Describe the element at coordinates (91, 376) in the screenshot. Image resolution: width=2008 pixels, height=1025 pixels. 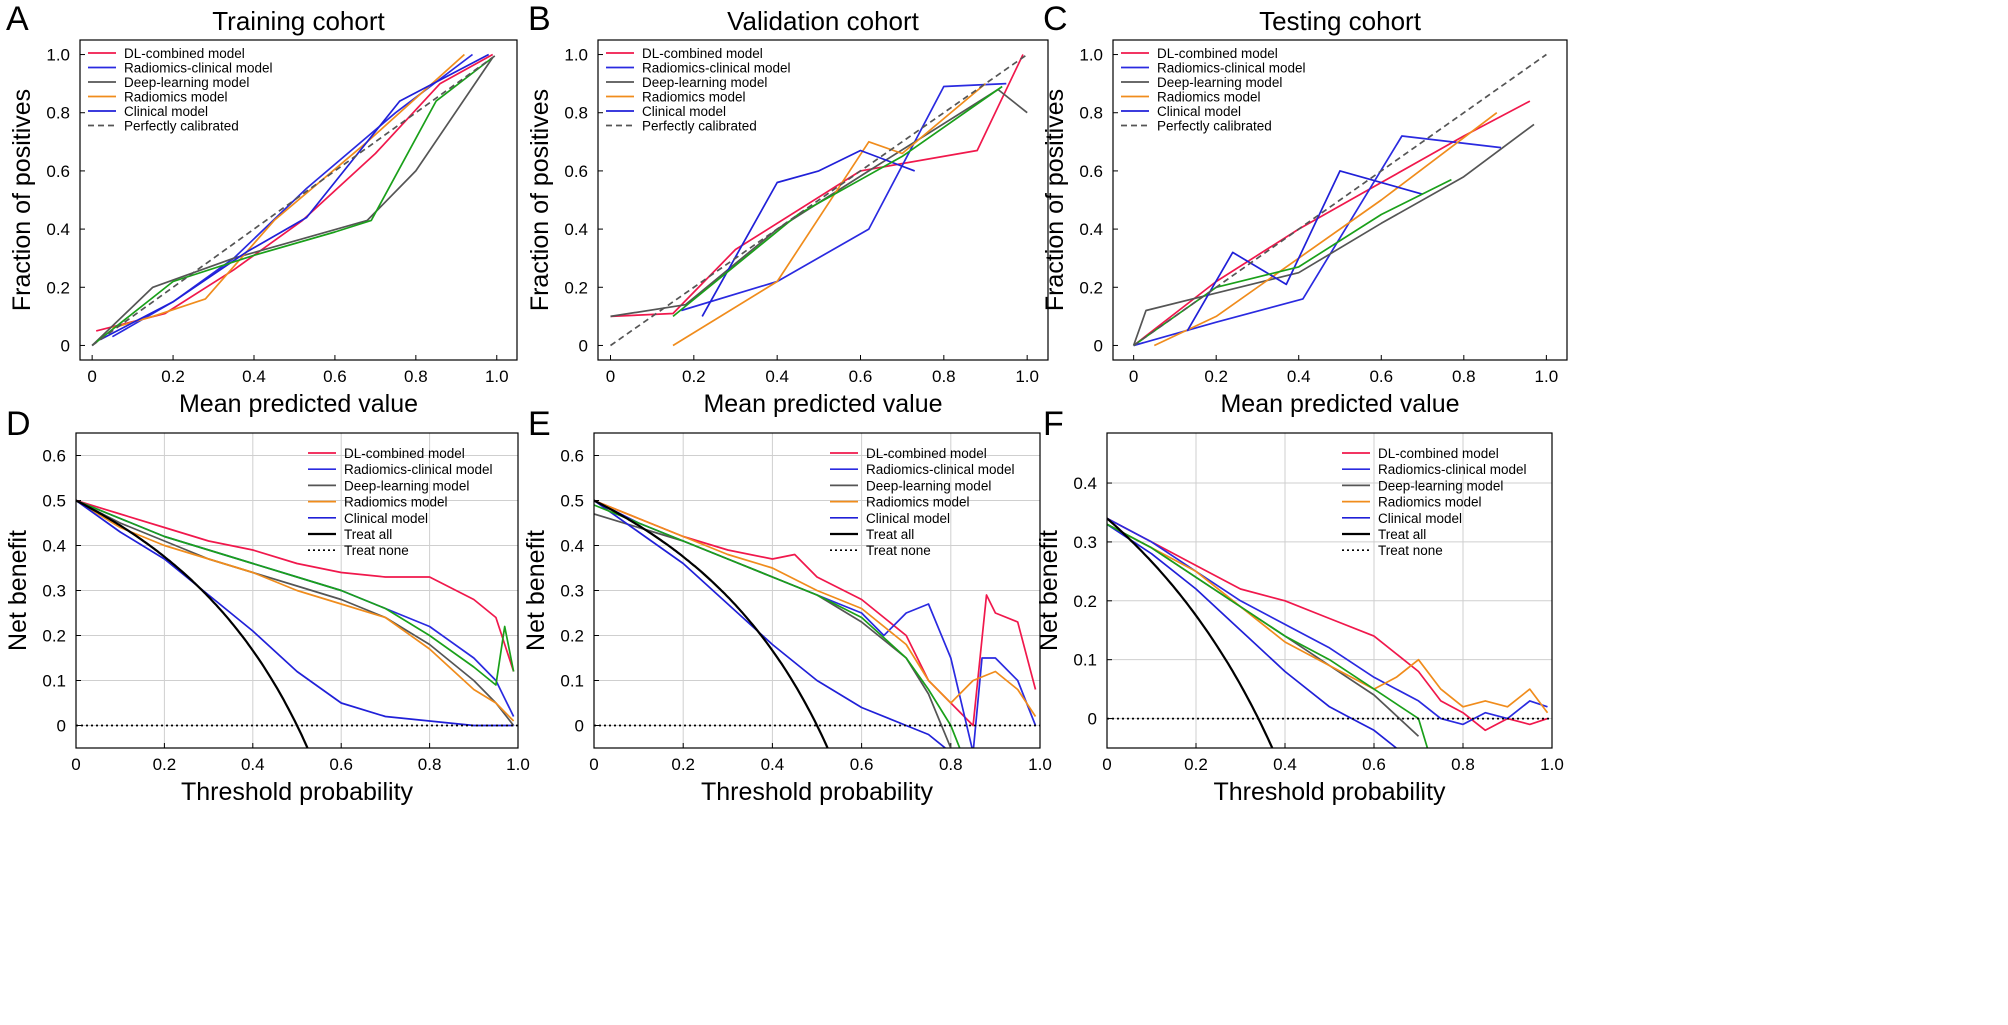
I see `x-tick-label: 0` at that location.